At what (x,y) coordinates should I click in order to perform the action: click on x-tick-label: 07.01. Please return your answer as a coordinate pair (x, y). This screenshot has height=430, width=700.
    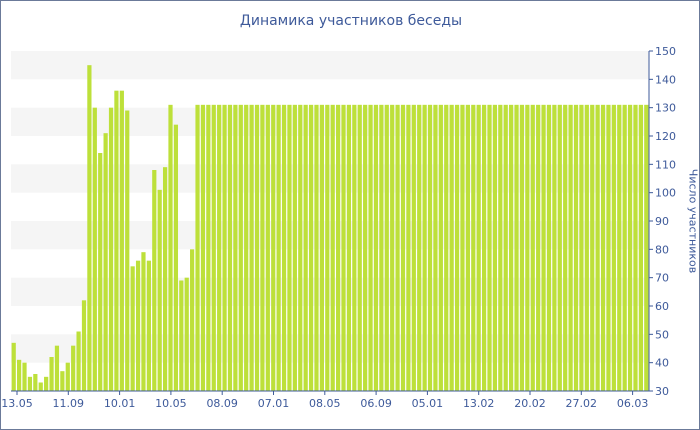
    Looking at the image, I should click on (274, 403).